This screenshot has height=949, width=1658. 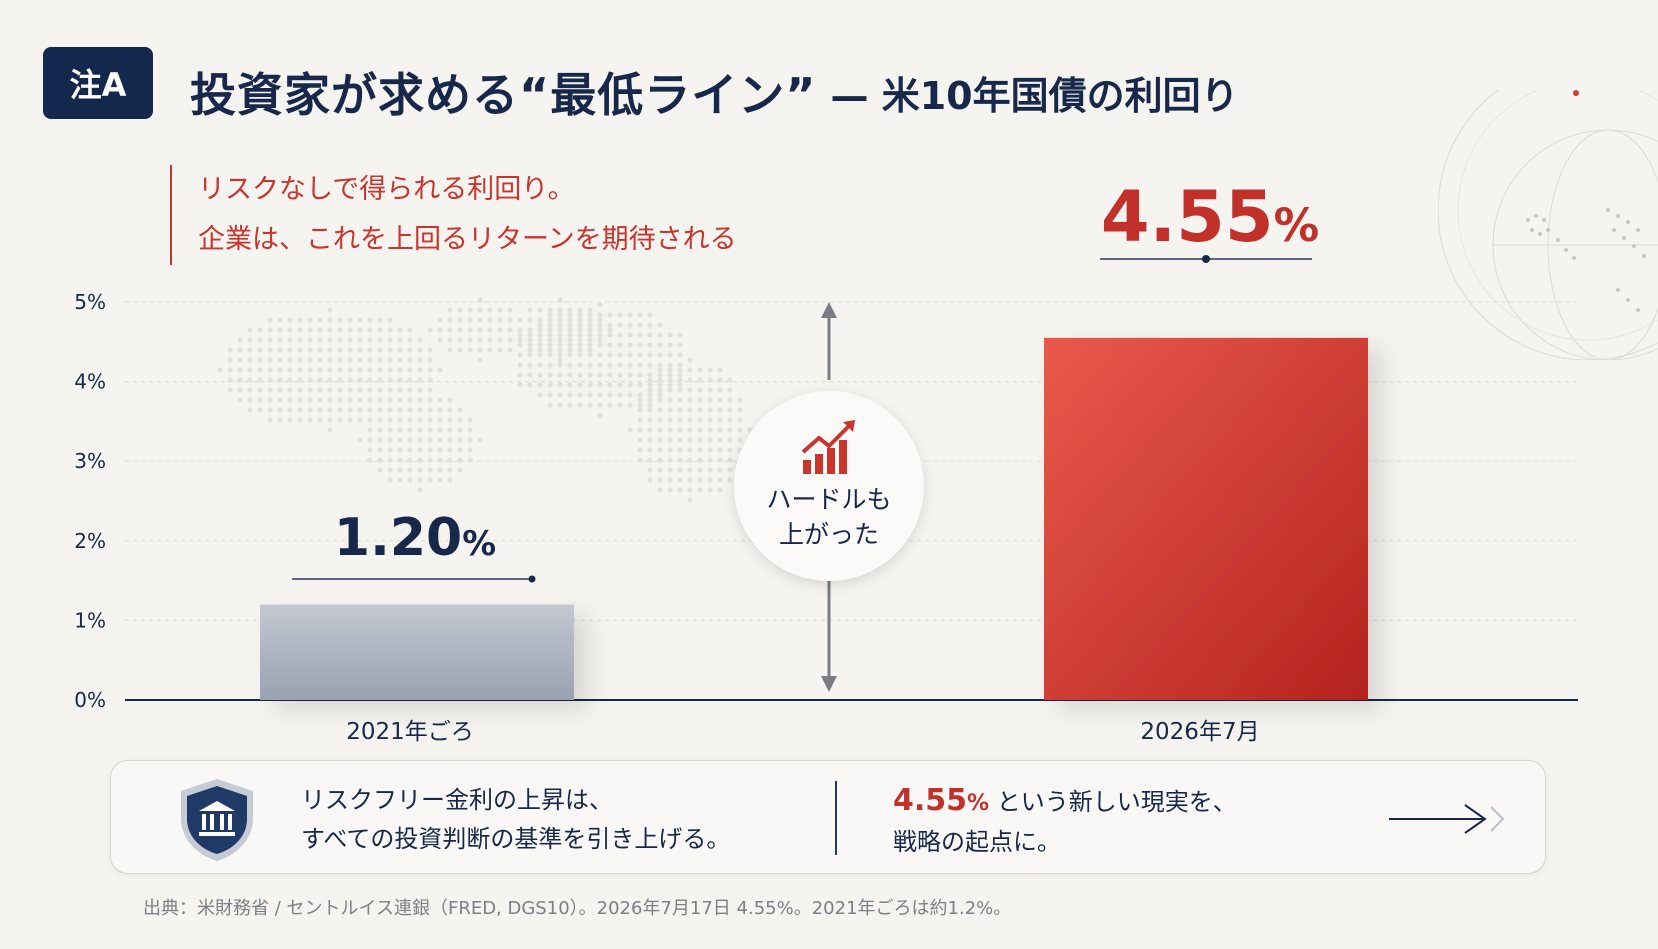 What do you see at coordinates (977, 842) in the screenshot?
I see `panel-right-line-2: 戦略の起点に。` at bounding box center [977, 842].